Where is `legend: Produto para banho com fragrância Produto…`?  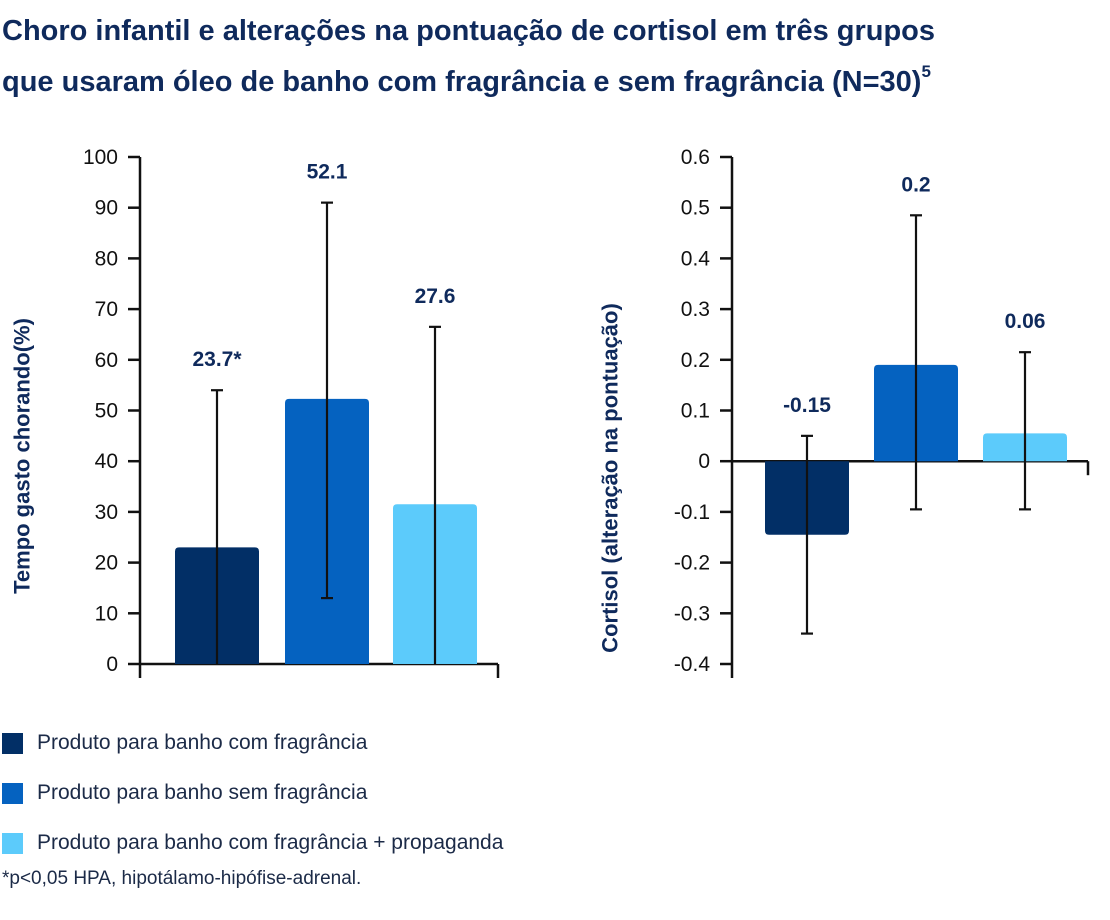 legend: Produto para banho com fragrância Produto… is located at coordinates (252, 793).